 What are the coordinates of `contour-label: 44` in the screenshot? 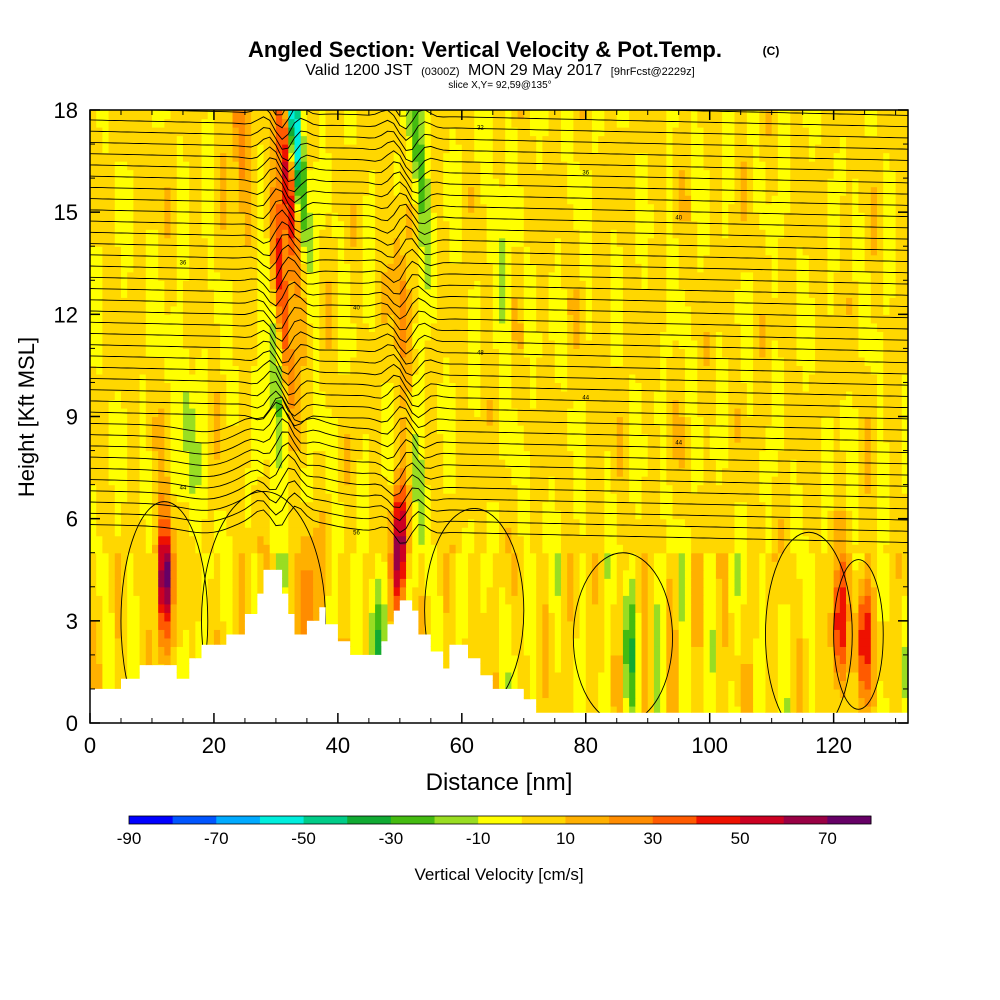 It's located at (678, 443).